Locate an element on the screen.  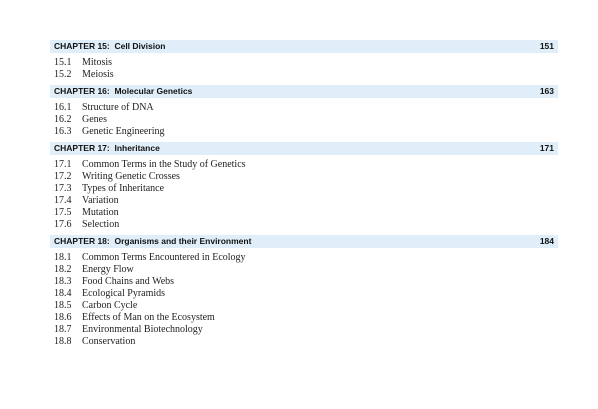
section-number: 17.3 is located at coordinates (63, 188).